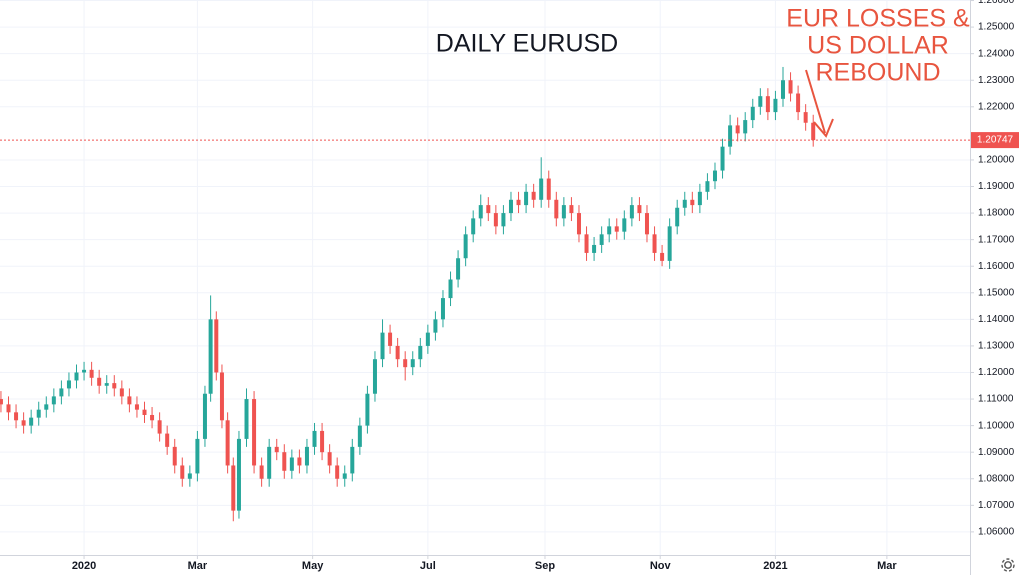 The width and height of the screenshot is (1024, 580). What do you see at coordinates (878, 46) in the screenshot?
I see `annotation-text: US DOLLAR` at bounding box center [878, 46].